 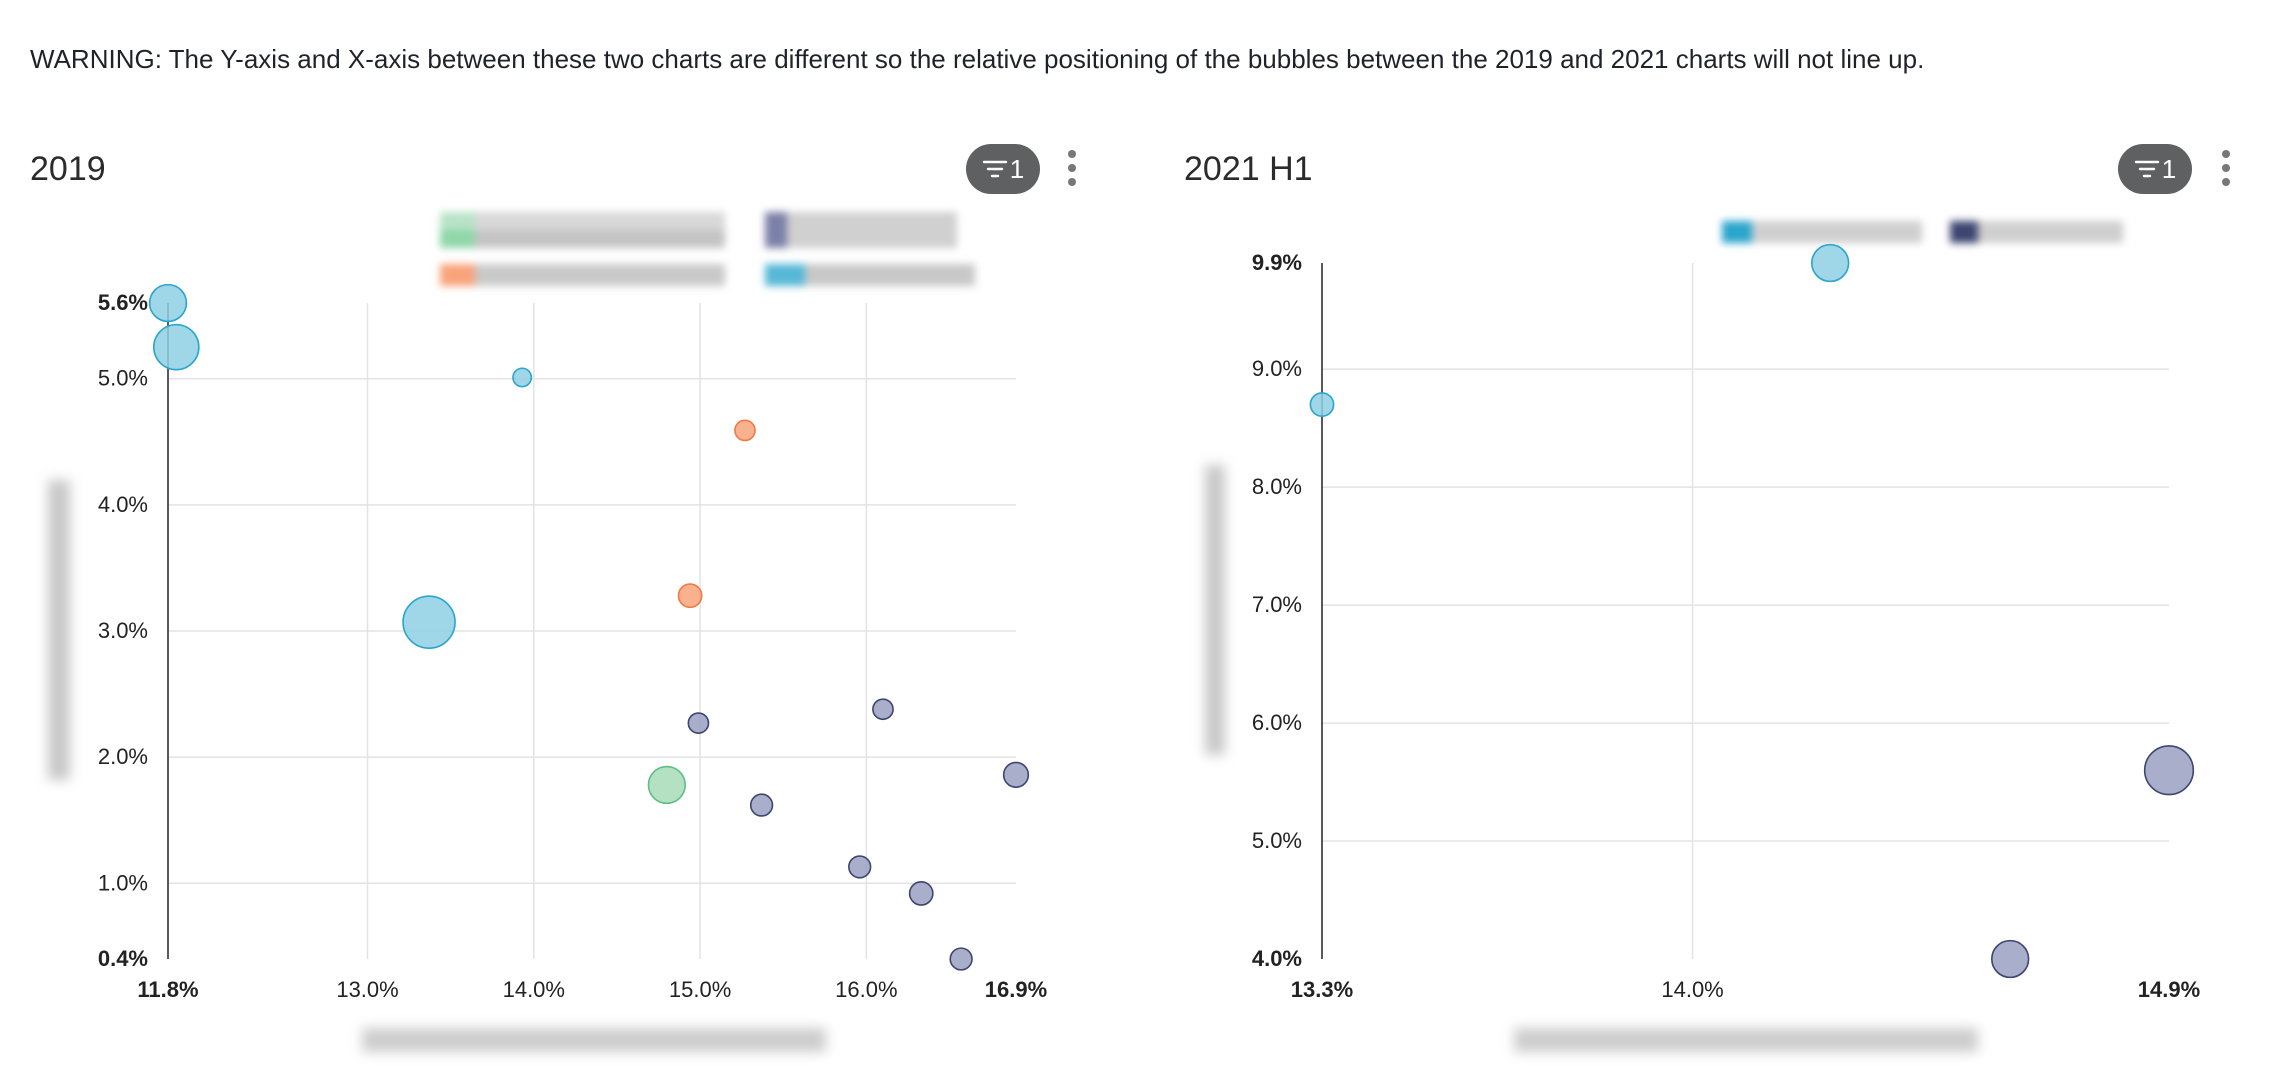 I want to click on filter-button-2019: 1, so click(x=1003, y=169).